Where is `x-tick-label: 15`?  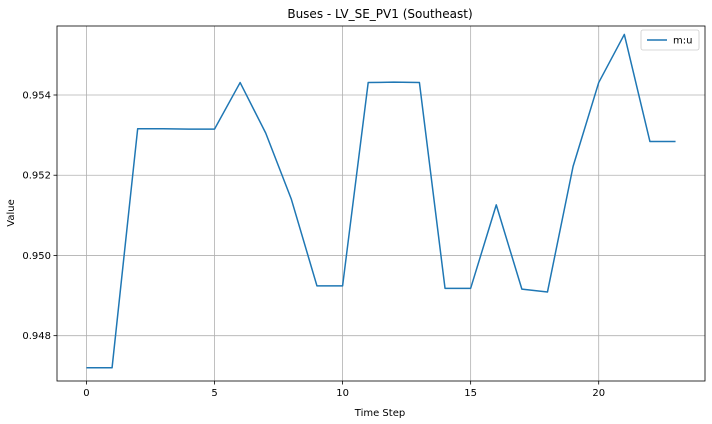
x-tick-label: 15 is located at coordinates (470, 393).